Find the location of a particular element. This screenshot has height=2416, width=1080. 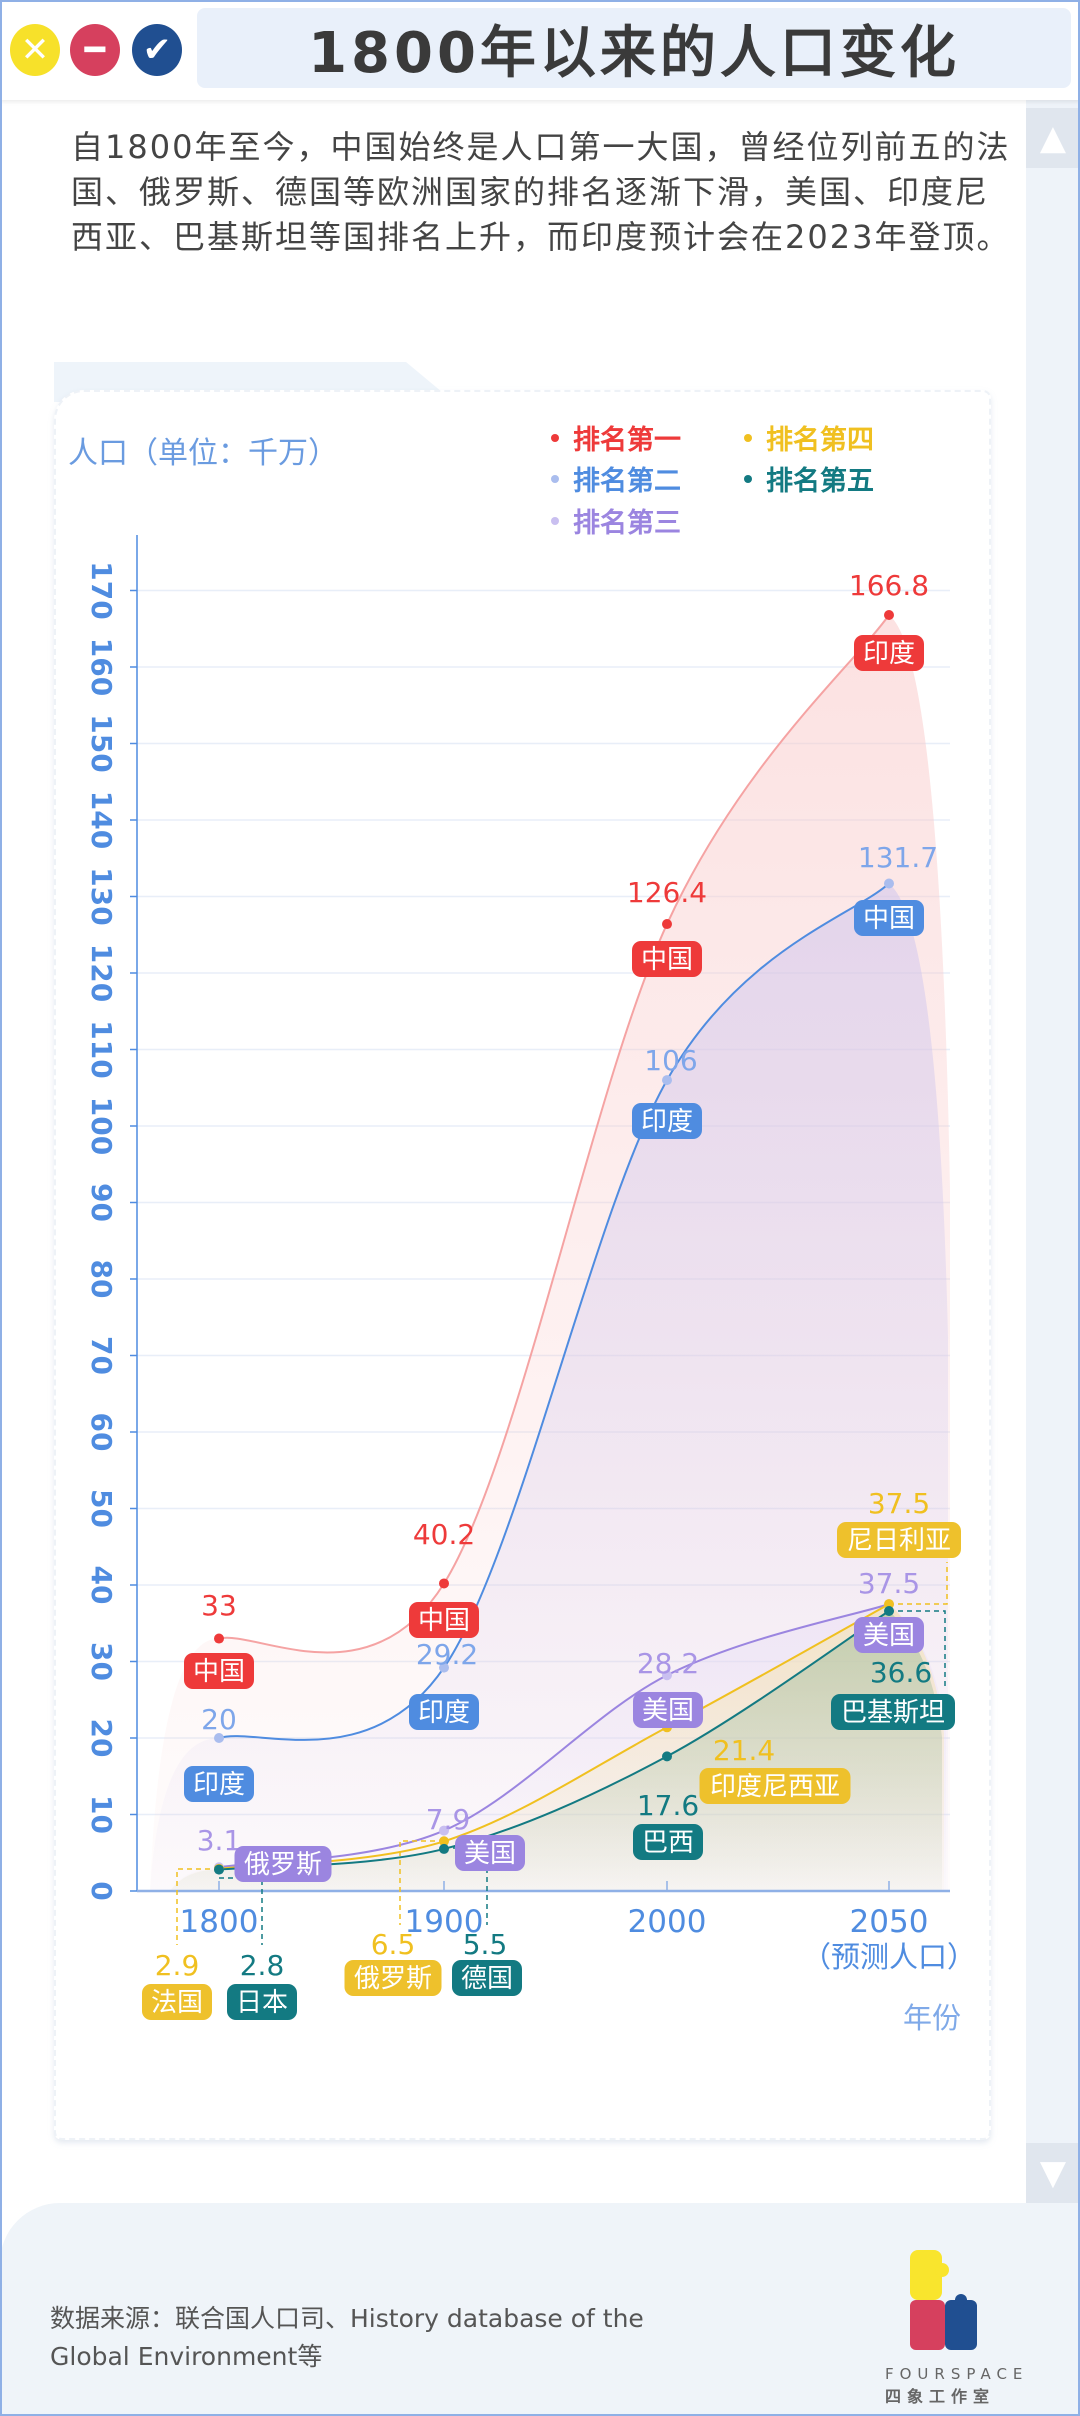

legend-label: 排名第三 is located at coordinates (627, 523).